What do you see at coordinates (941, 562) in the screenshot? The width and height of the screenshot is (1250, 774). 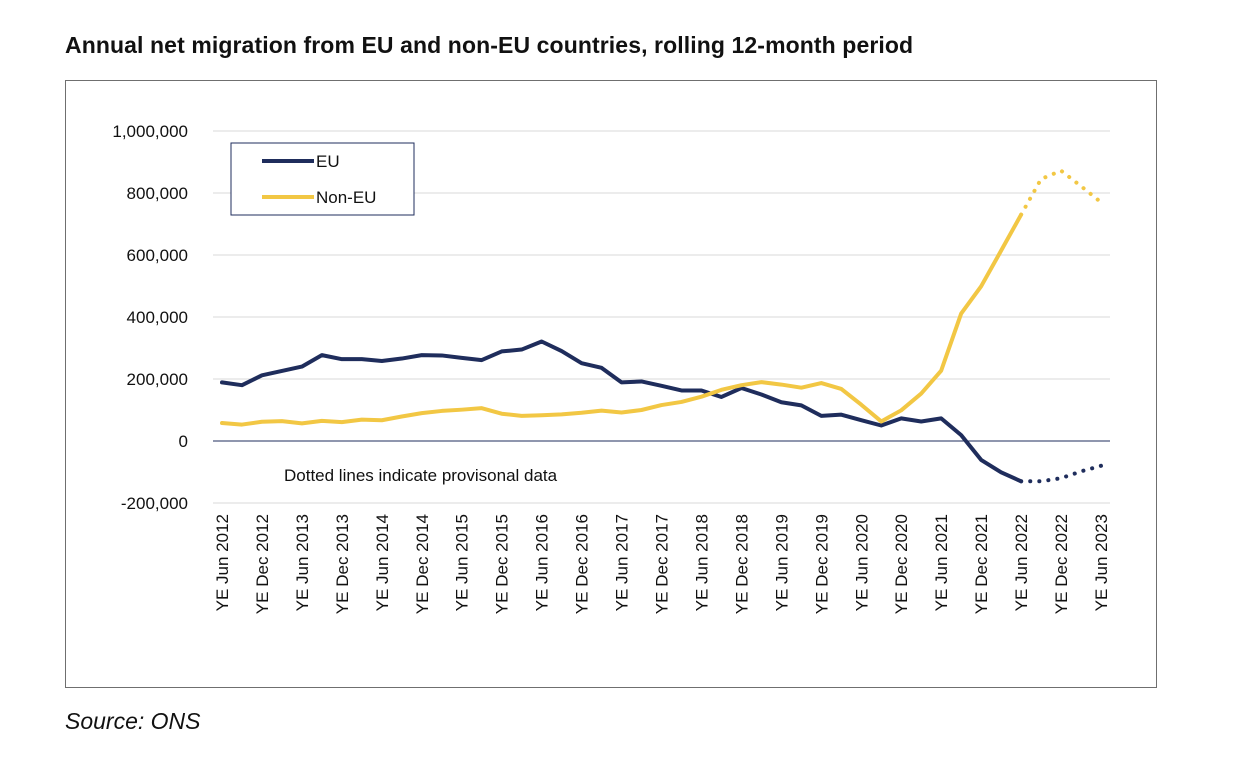 I see `x-tick-label: YE Jun 2021` at bounding box center [941, 562].